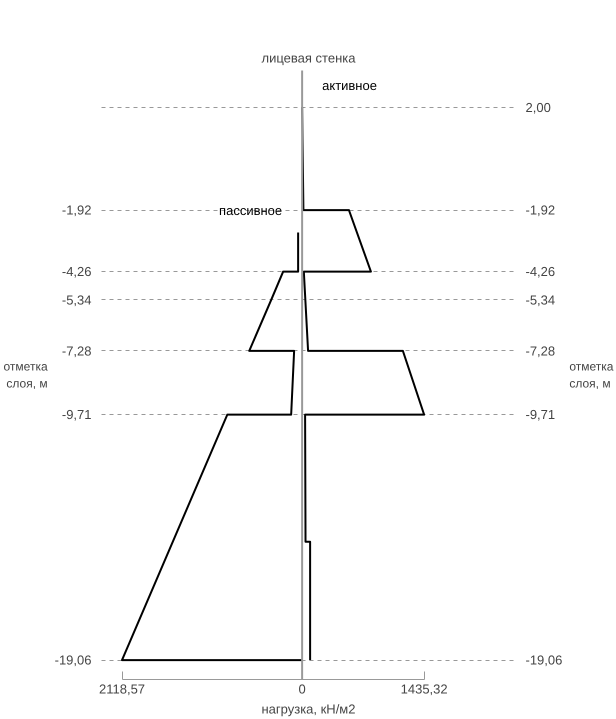 The height and width of the screenshot is (719, 616). What do you see at coordinates (541, 300) in the screenshot?
I see `y2-tick-label: -5,34` at bounding box center [541, 300].